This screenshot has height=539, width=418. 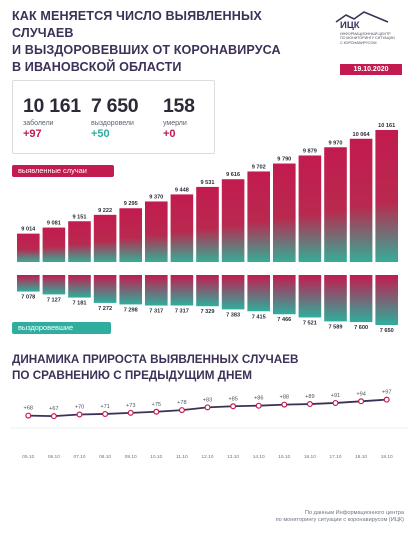 I want to click on date-badge: 19.10.2020, so click(x=371, y=69).